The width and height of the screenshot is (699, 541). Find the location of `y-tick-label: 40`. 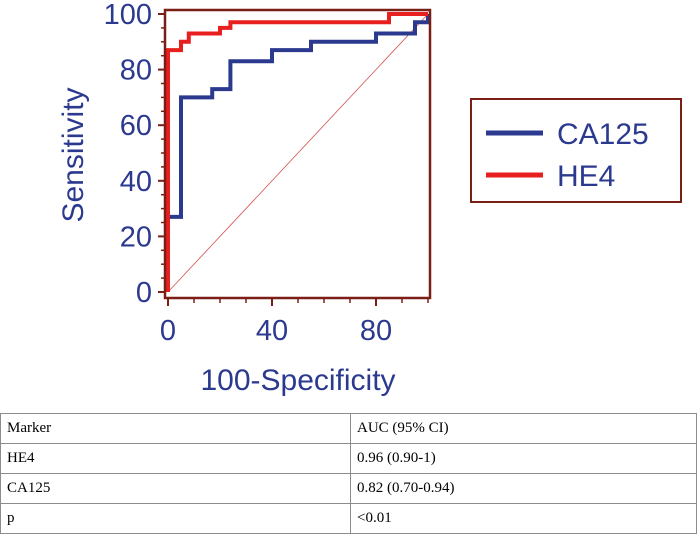

y-tick-label: 40 is located at coordinates (136, 182).